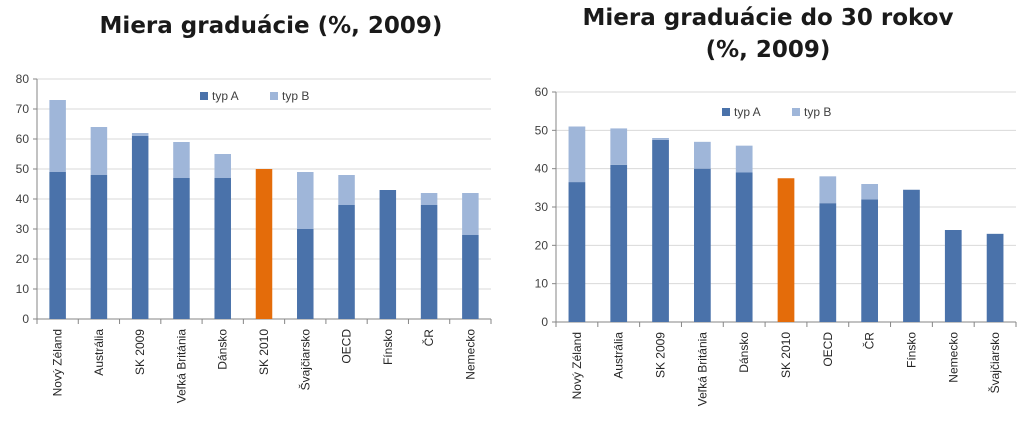 The height and width of the screenshot is (432, 1024). What do you see at coordinates (23, 109) in the screenshot?
I see `left-ytick-label: 70` at bounding box center [23, 109].